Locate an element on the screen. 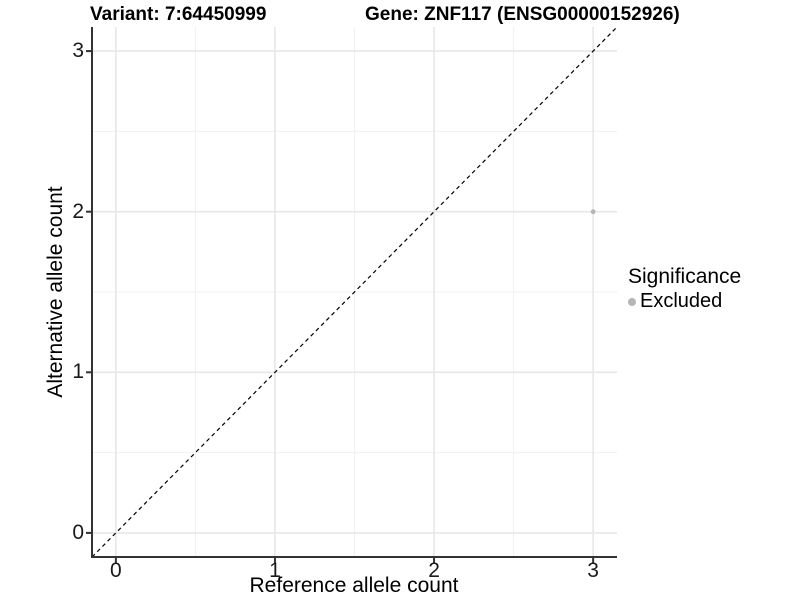 The height and width of the screenshot is (600, 800). excluded-point-icon is located at coordinates (632, 301).